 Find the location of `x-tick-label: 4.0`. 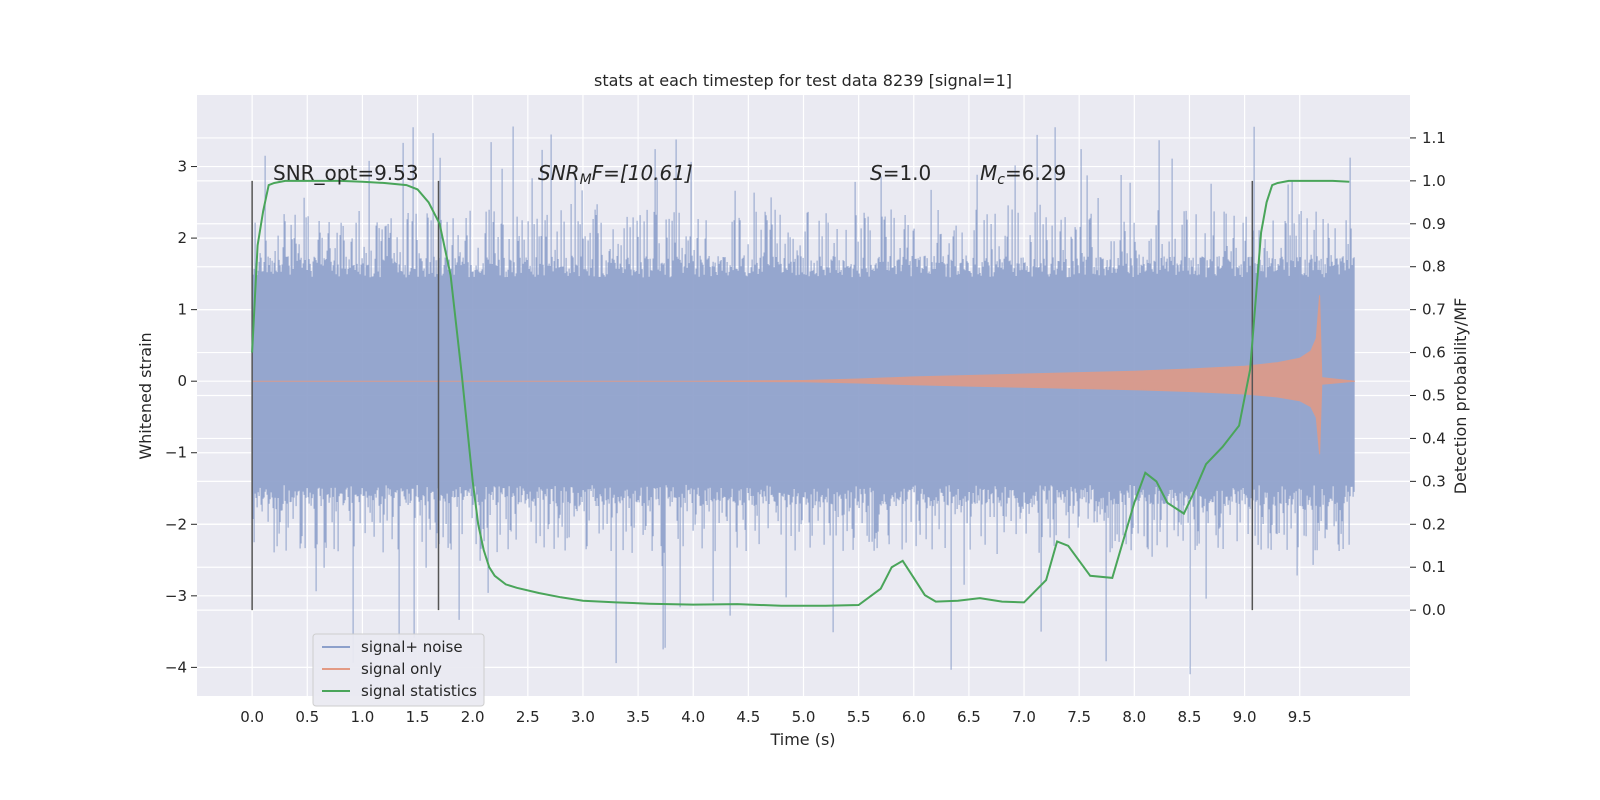

x-tick-label: 4.0 is located at coordinates (693, 717).